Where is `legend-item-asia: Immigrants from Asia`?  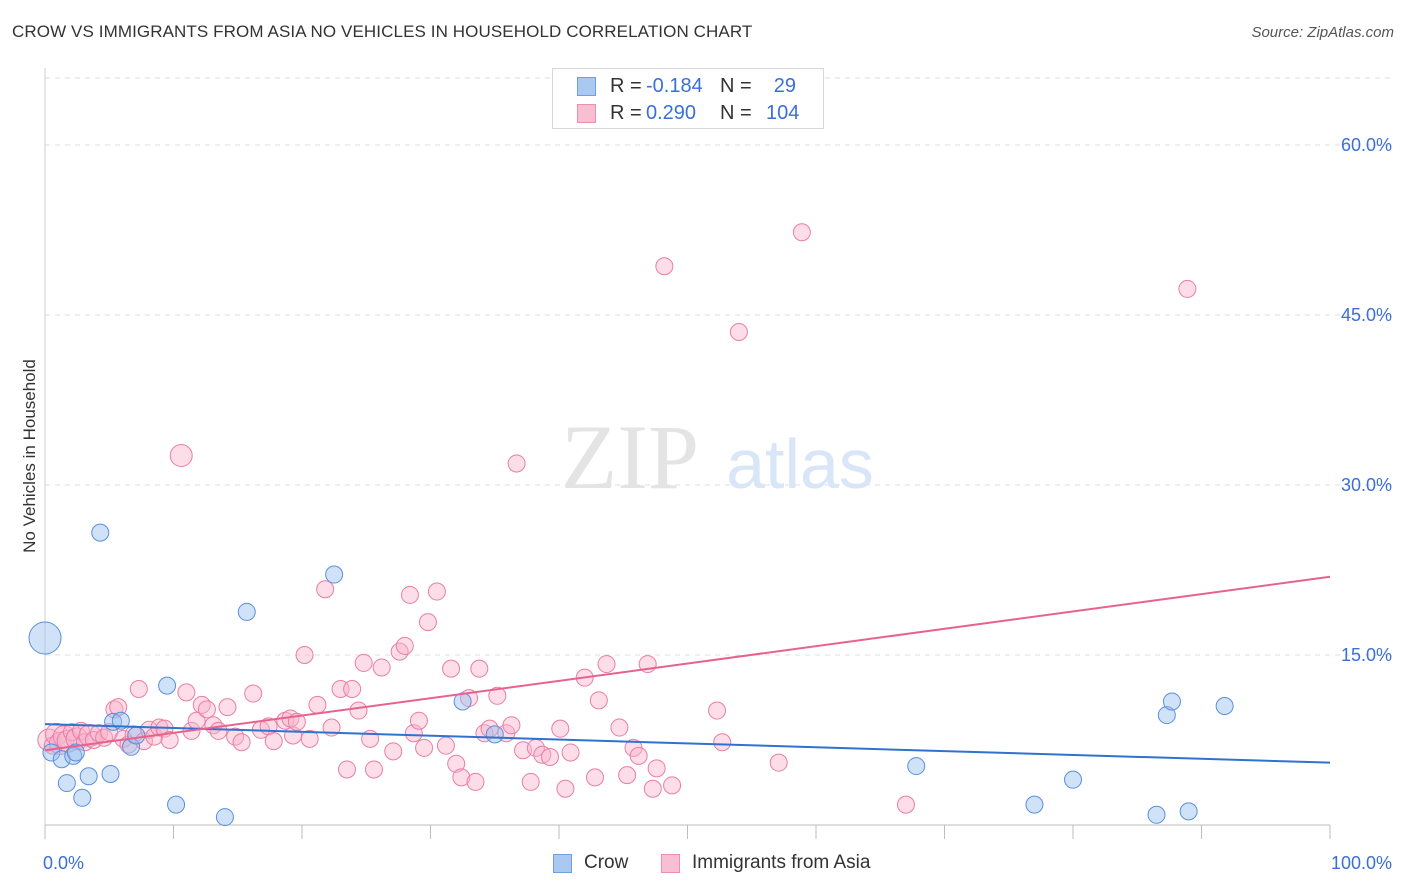 legend-item-asia: Immigrants from Asia is located at coordinates (765, 863).